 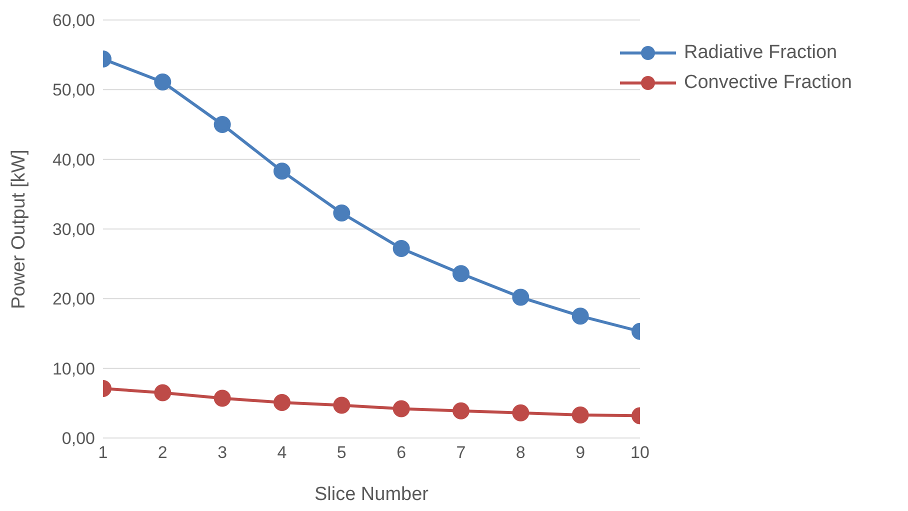 What do you see at coordinates (761, 53) in the screenshot?
I see `legend-label: Radiative Fraction` at bounding box center [761, 53].